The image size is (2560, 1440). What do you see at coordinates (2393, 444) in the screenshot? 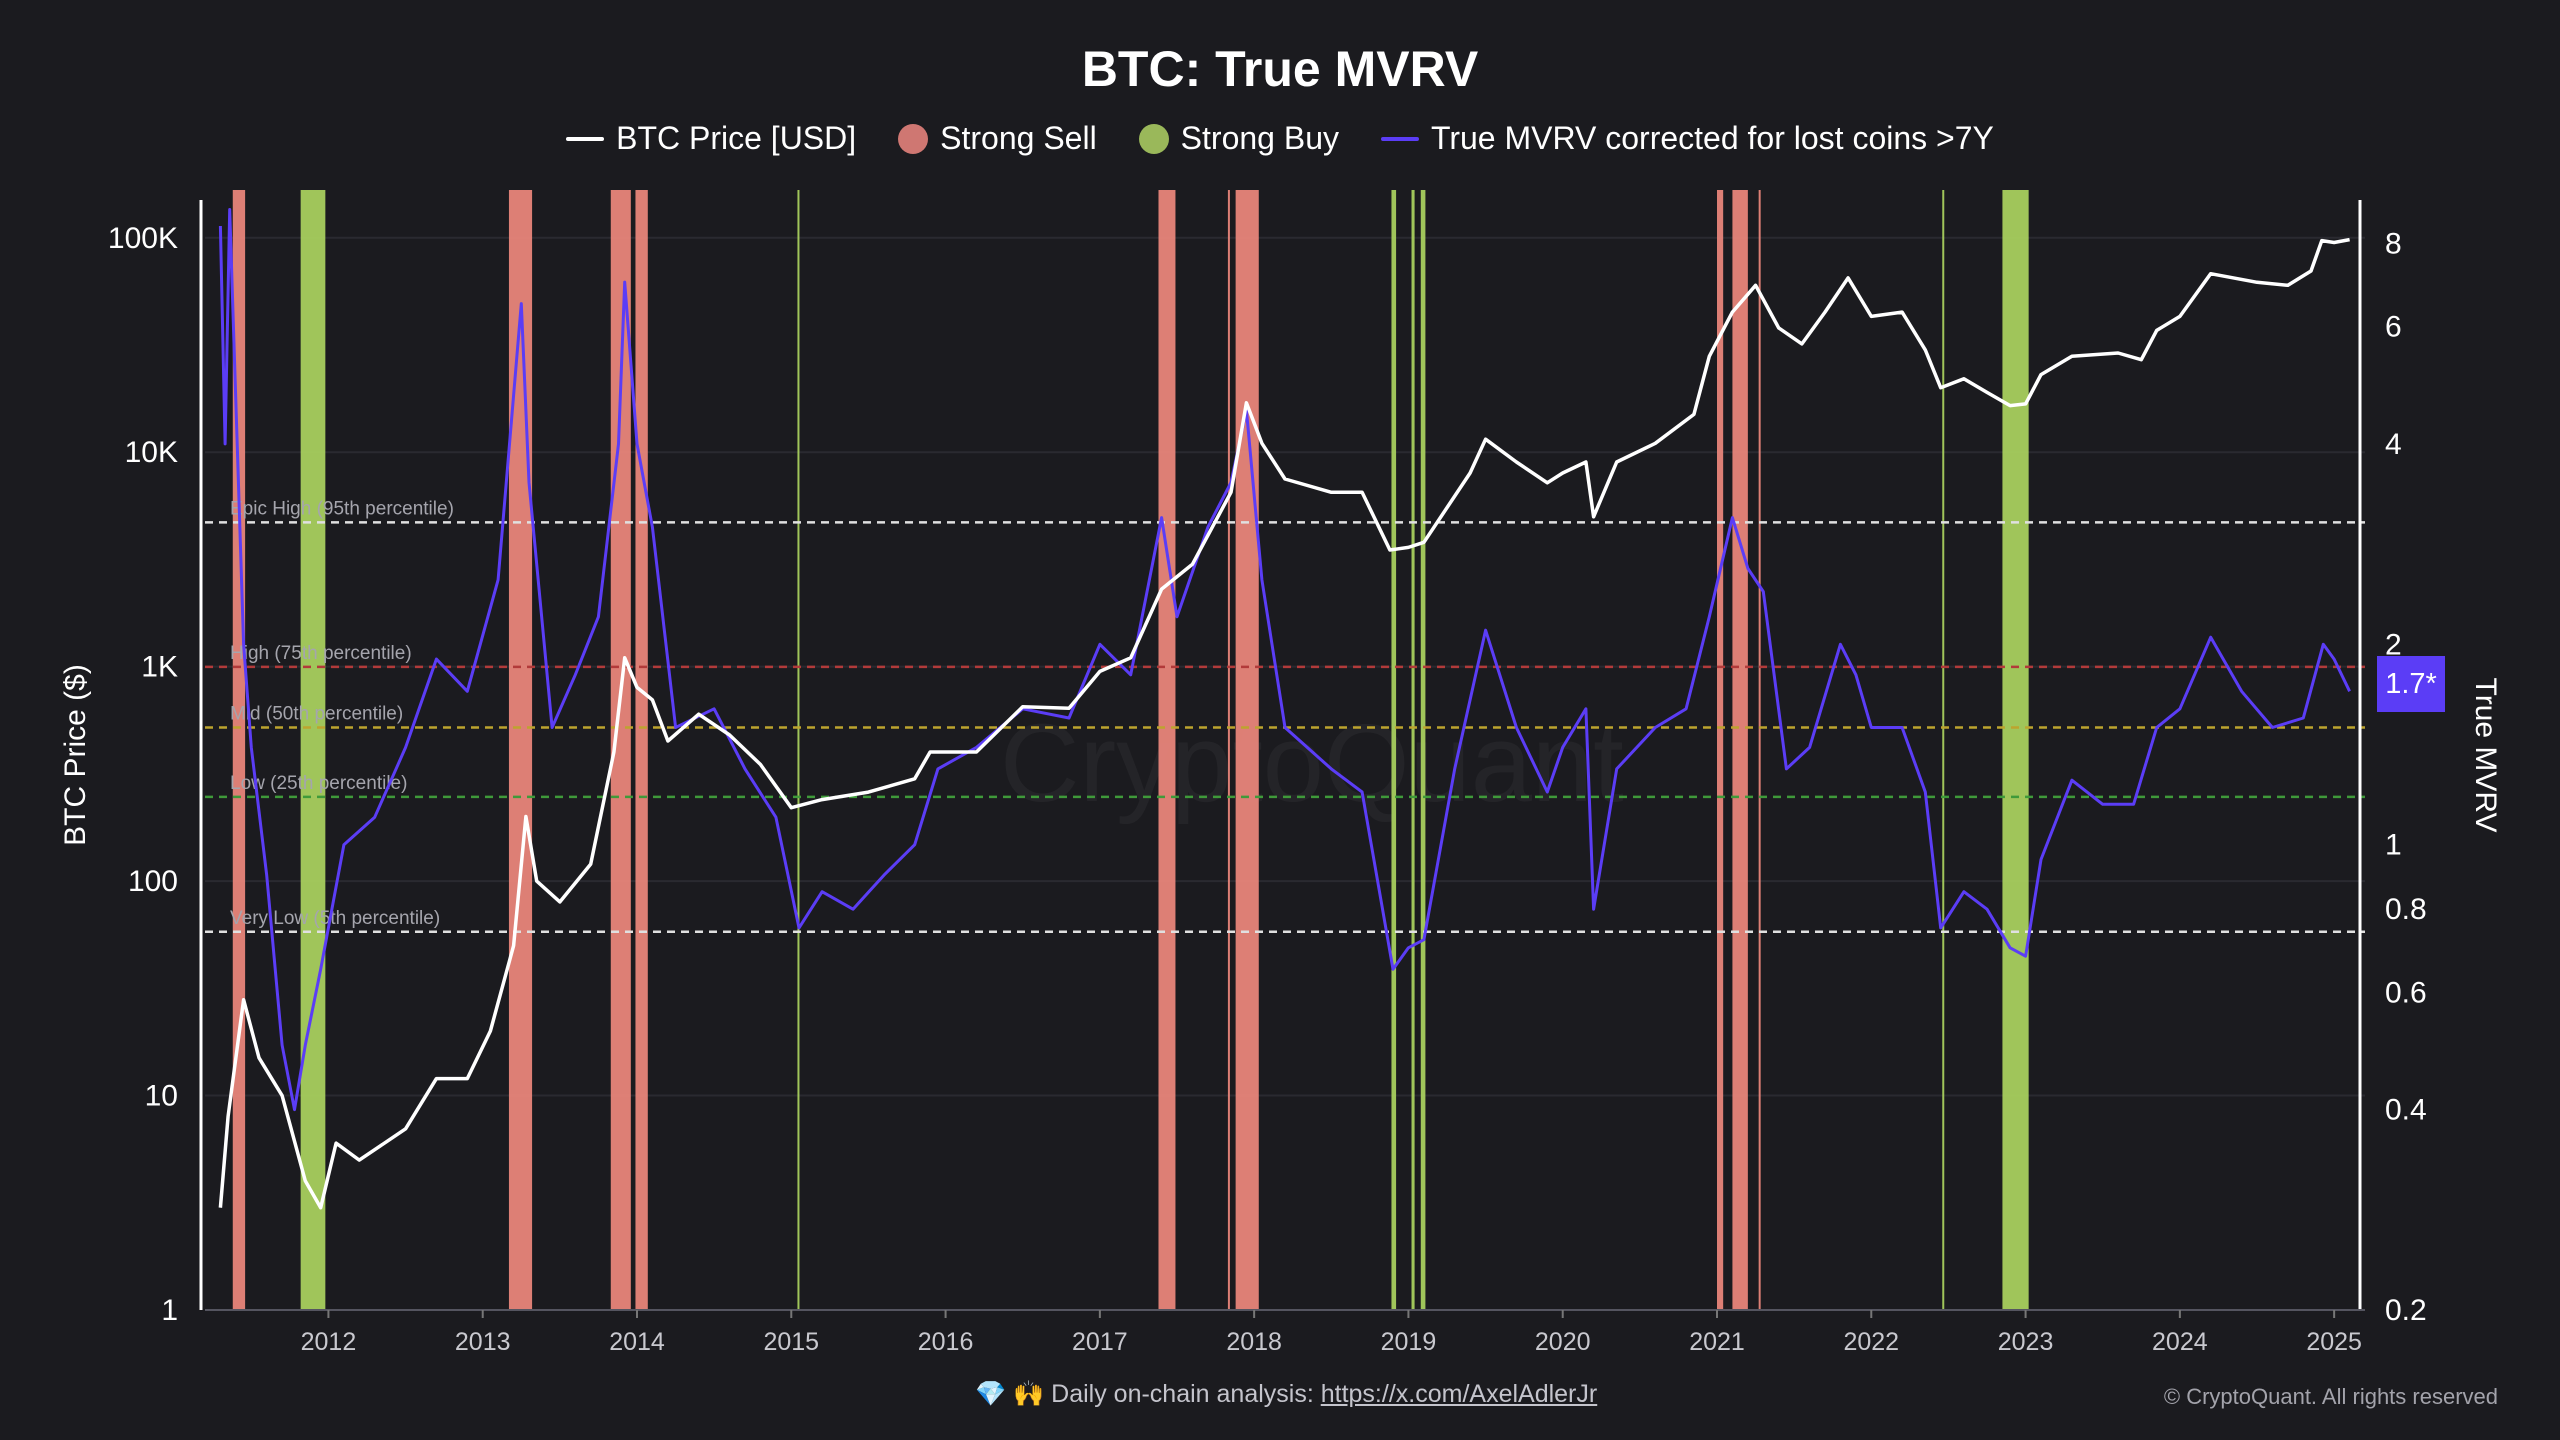
I see `right-tick-label: 4` at bounding box center [2393, 444].